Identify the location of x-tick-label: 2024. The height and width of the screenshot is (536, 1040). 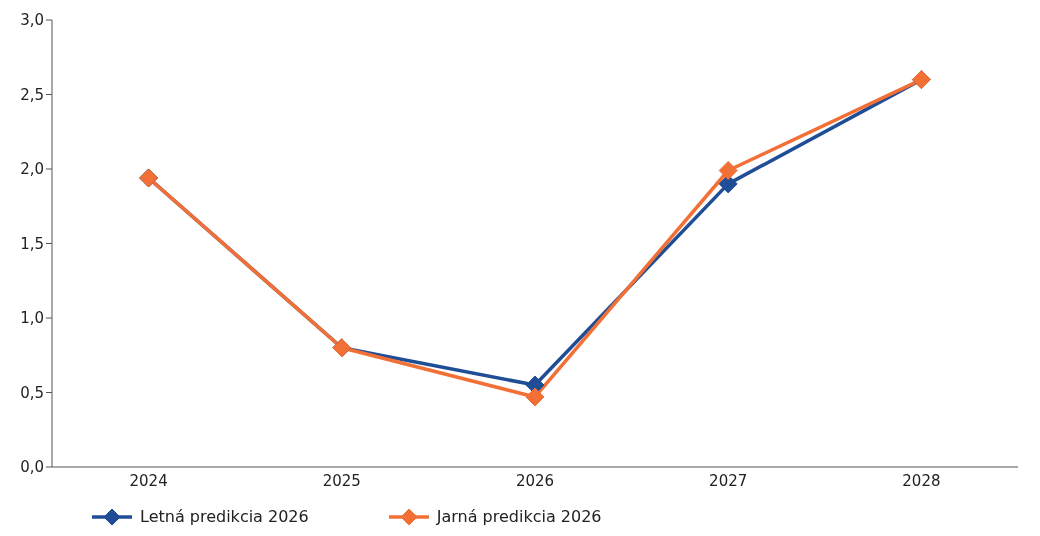
(148, 480).